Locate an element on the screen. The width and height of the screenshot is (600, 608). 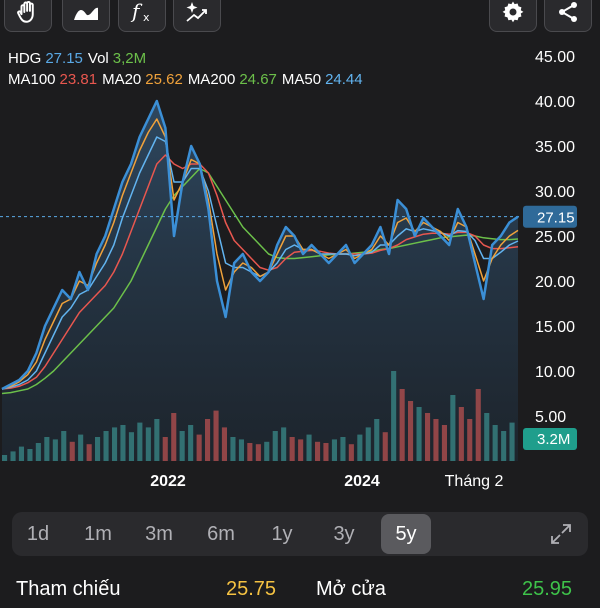
last-price-badge is located at coordinates (550, 216).